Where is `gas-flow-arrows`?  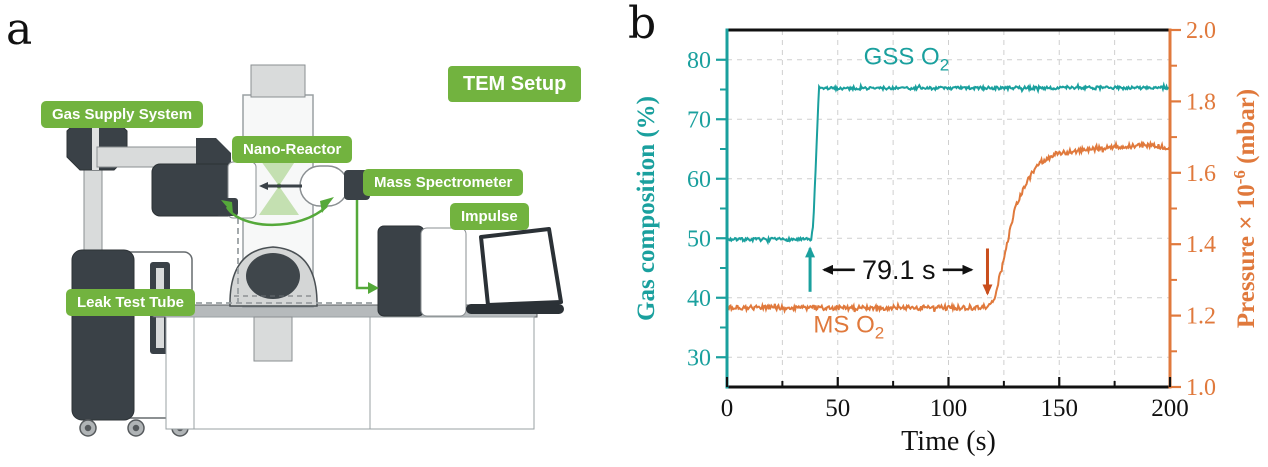 gas-flow-arrows is located at coordinates (296, 245).